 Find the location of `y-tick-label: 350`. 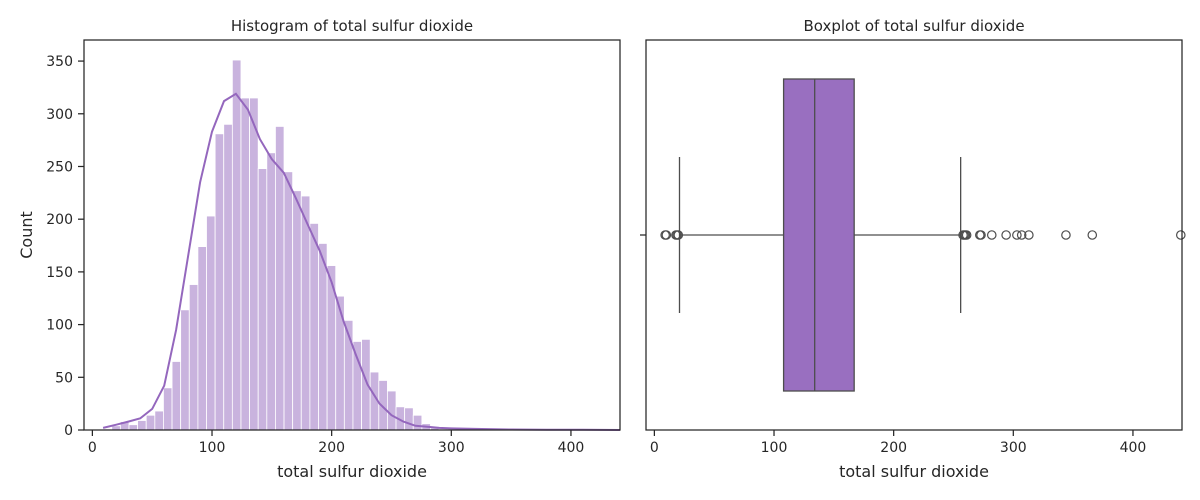

y-tick-label: 350 is located at coordinates (59, 62).